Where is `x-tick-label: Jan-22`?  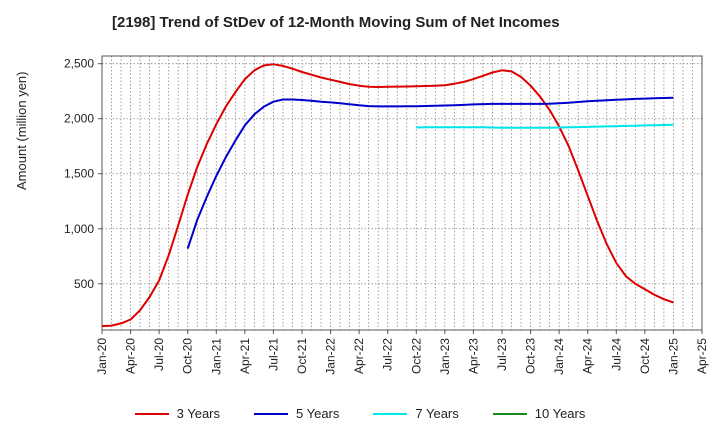
x-tick-label: Jan-22 is located at coordinates (331, 356).